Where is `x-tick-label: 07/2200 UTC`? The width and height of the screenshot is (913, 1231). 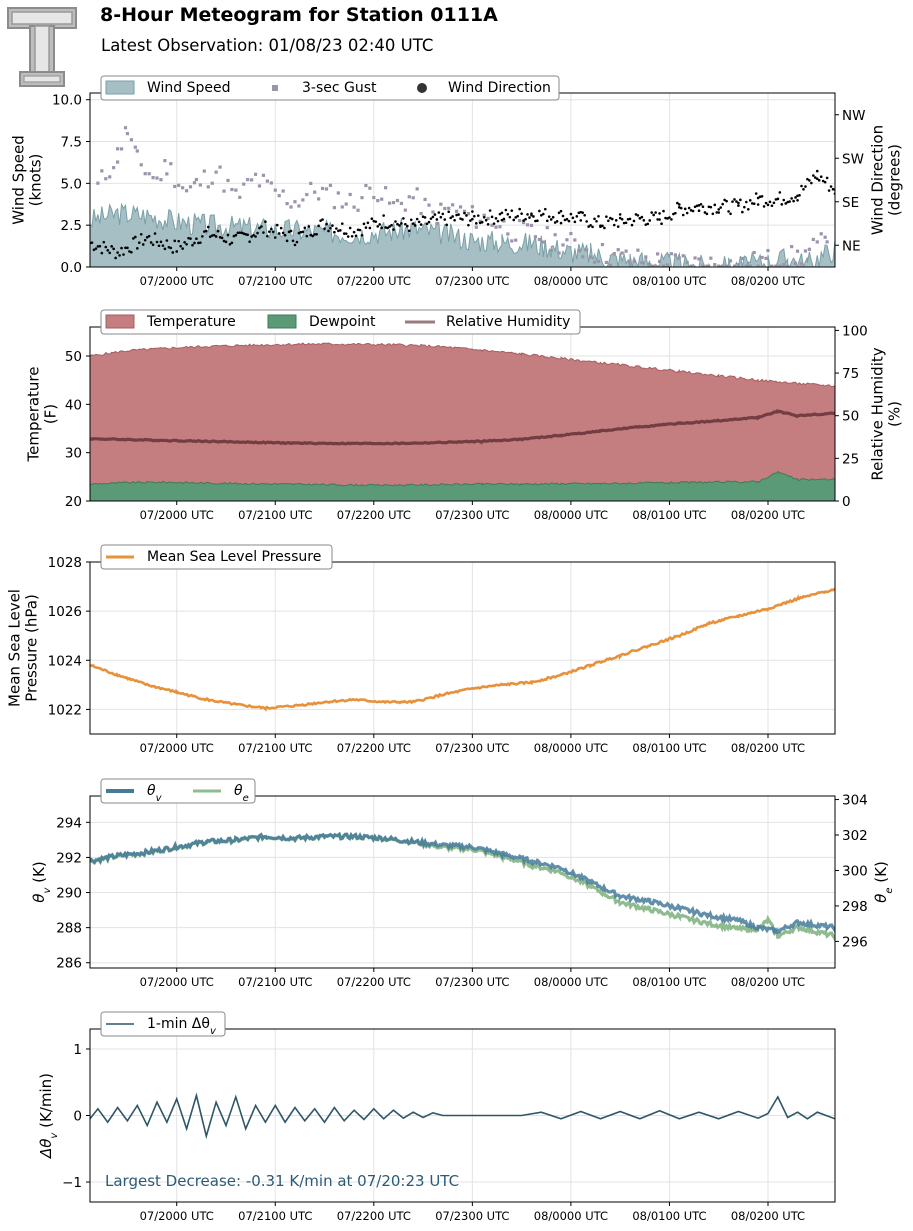 x-tick-label: 07/2200 UTC is located at coordinates (374, 281).